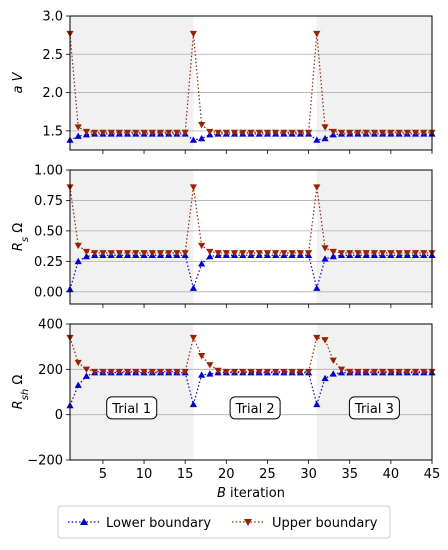 The image size is (448, 550). Describe the element at coordinates (349, 474) in the screenshot. I see `x-tick-label: 35` at that location.